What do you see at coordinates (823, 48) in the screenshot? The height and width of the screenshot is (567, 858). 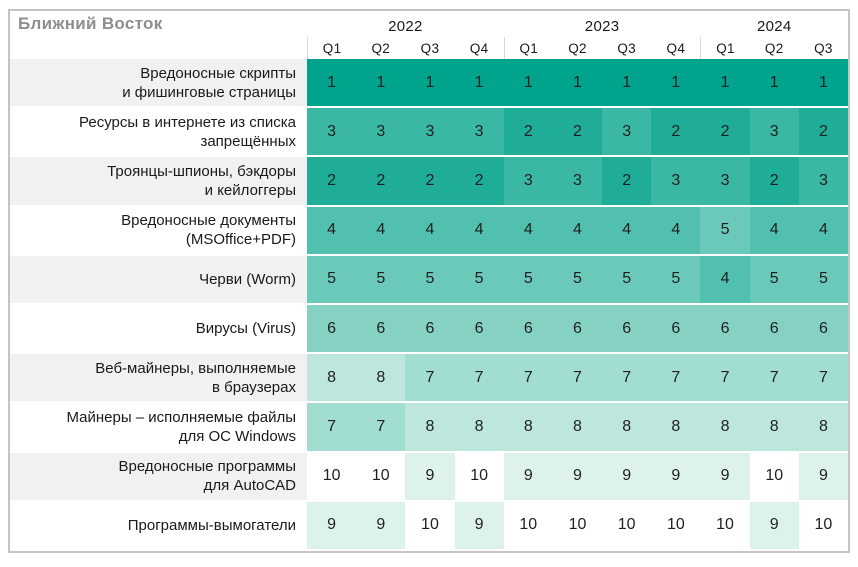 I see `quarter-header-2024-Q3: Q3` at bounding box center [823, 48].